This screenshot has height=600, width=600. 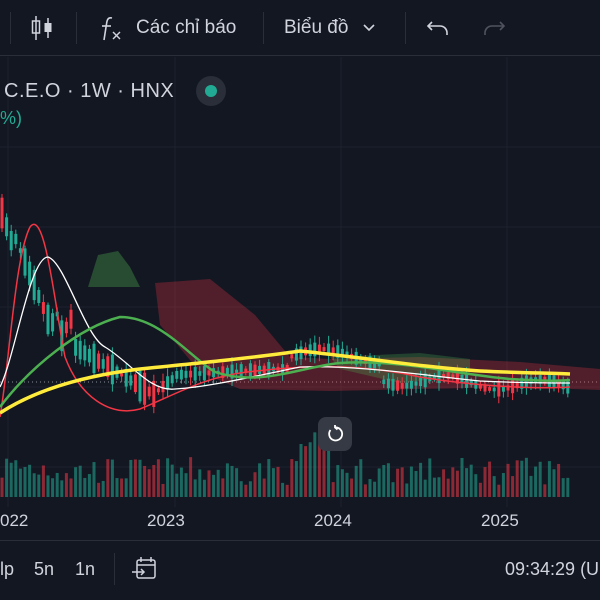 I want to click on range-button: 1n, so click(x=85, y=569).